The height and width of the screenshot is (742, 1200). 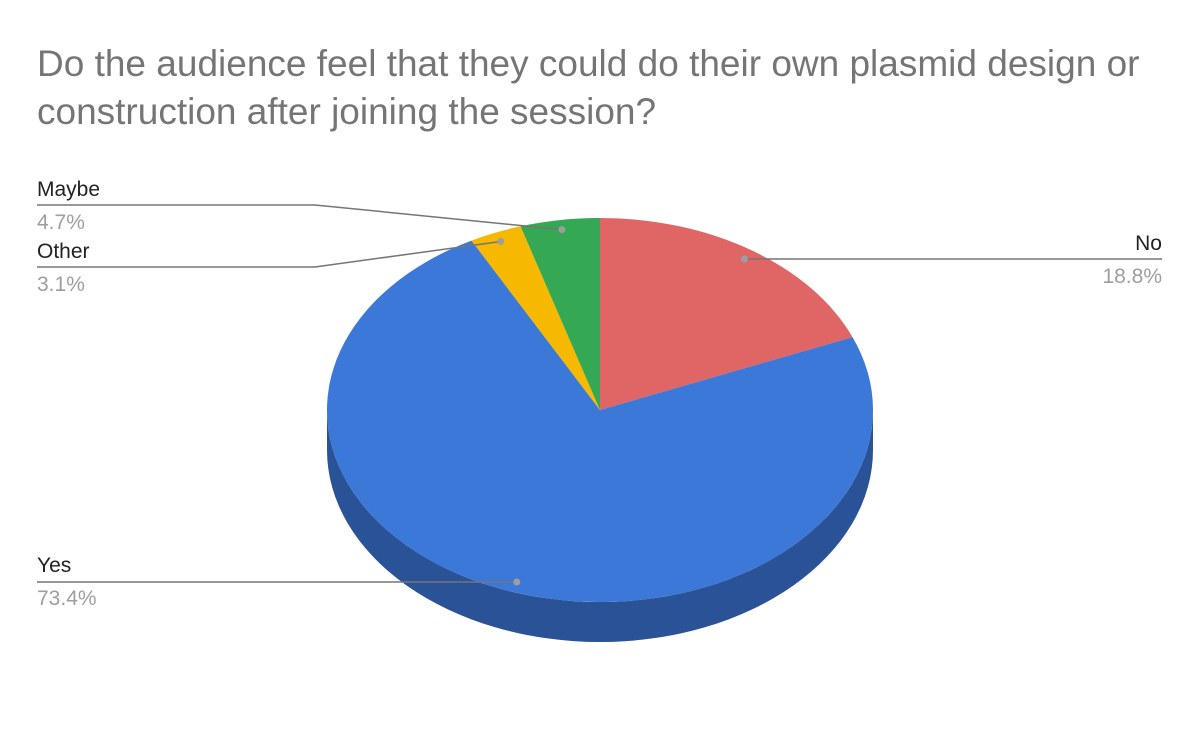 I want to click on pie-slice-maybe, so click(x=560, y=314).